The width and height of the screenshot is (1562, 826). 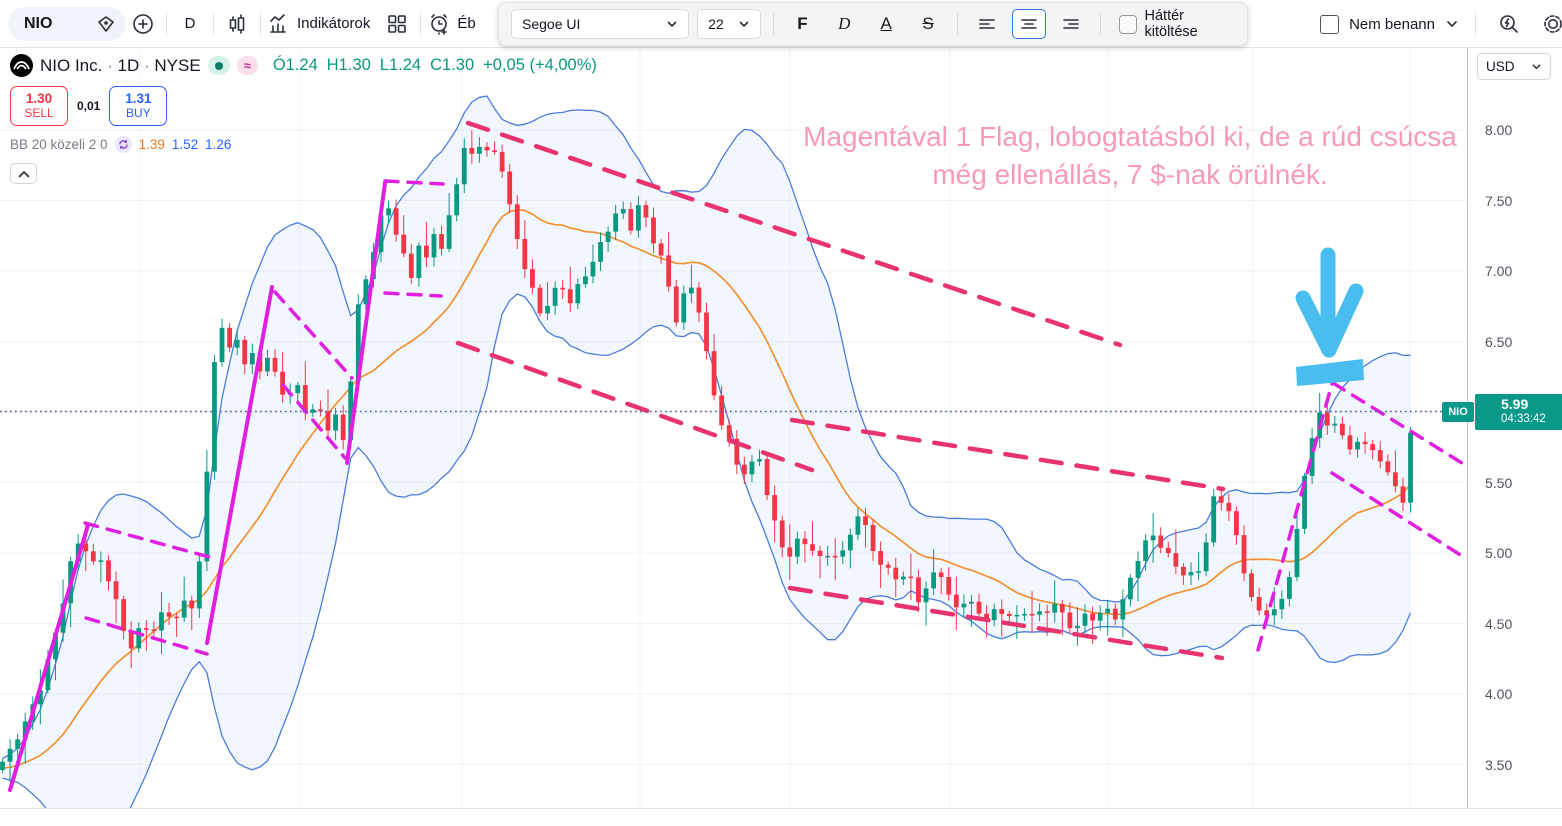 I want to click on price-tick: 8.00, so click(x=1499, y=130).